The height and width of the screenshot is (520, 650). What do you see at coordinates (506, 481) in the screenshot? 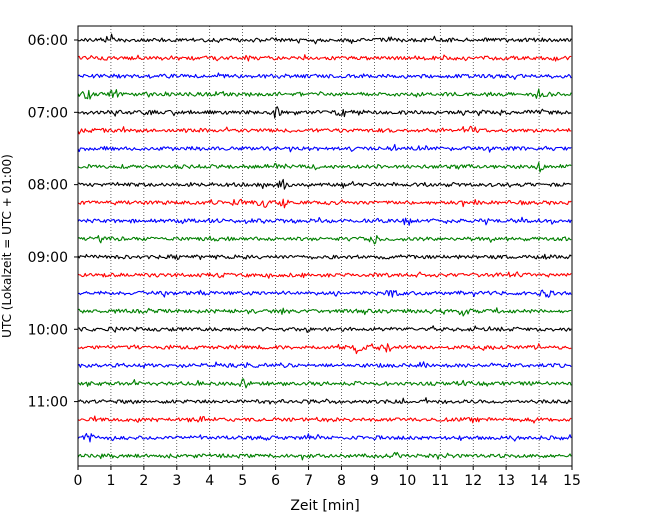
I see `x-tick-label: 13` at bounding box center [506, 481].